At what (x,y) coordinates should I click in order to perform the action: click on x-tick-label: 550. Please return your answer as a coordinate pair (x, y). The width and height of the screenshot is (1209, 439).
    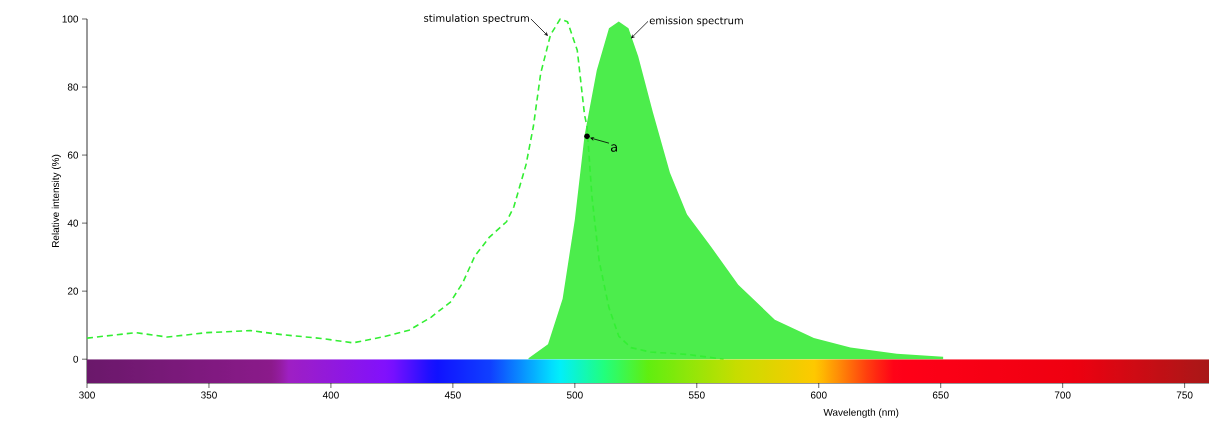
    Looking at the image, I should click on (696, 395).